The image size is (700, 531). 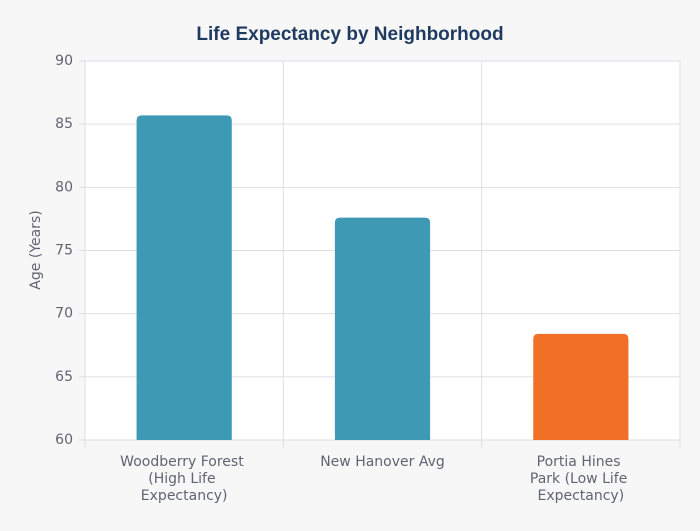 I want to click on y-tick-label: 65, so click(x=64, y=377).